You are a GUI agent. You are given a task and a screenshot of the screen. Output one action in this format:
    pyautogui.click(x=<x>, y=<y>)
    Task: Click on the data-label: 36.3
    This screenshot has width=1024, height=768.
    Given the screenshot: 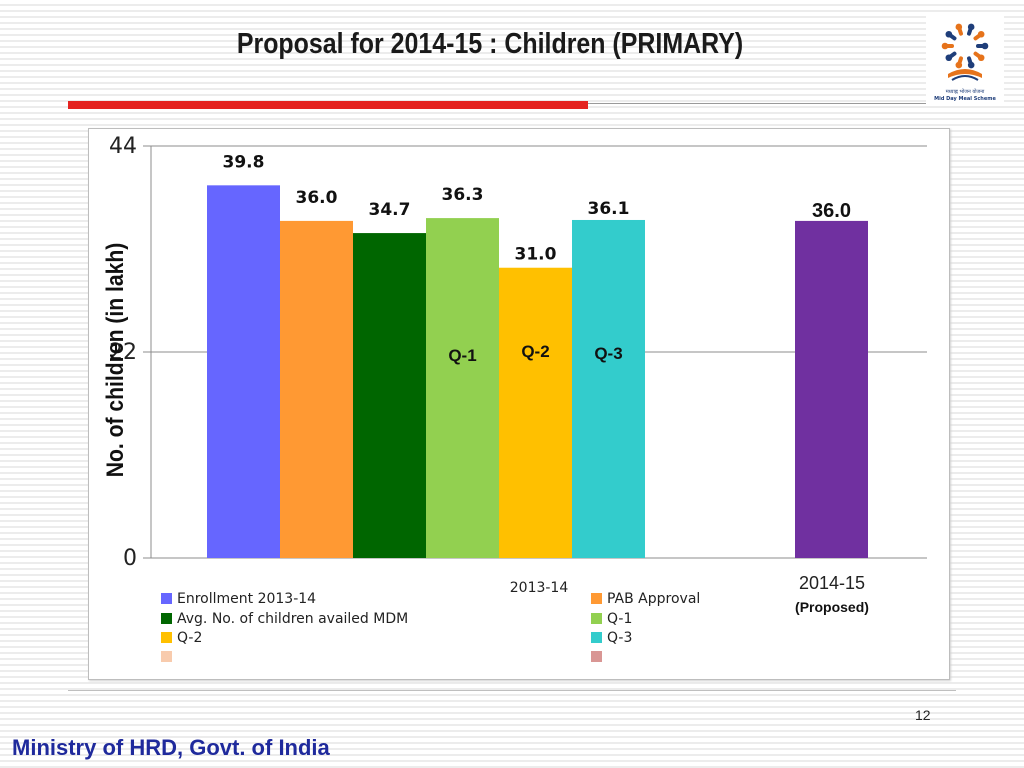 What is the action you would take?
    pyautogui.click(x=463, y=195)
    